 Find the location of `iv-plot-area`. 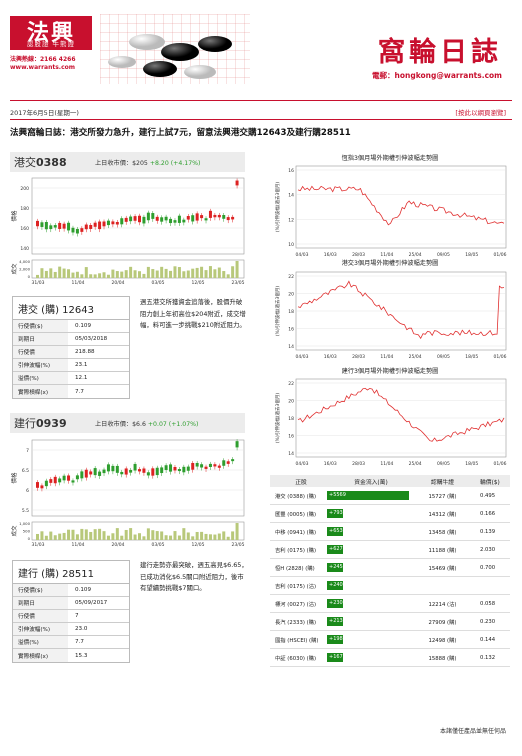

iv-plot-area is located at coordinates (401, 207).